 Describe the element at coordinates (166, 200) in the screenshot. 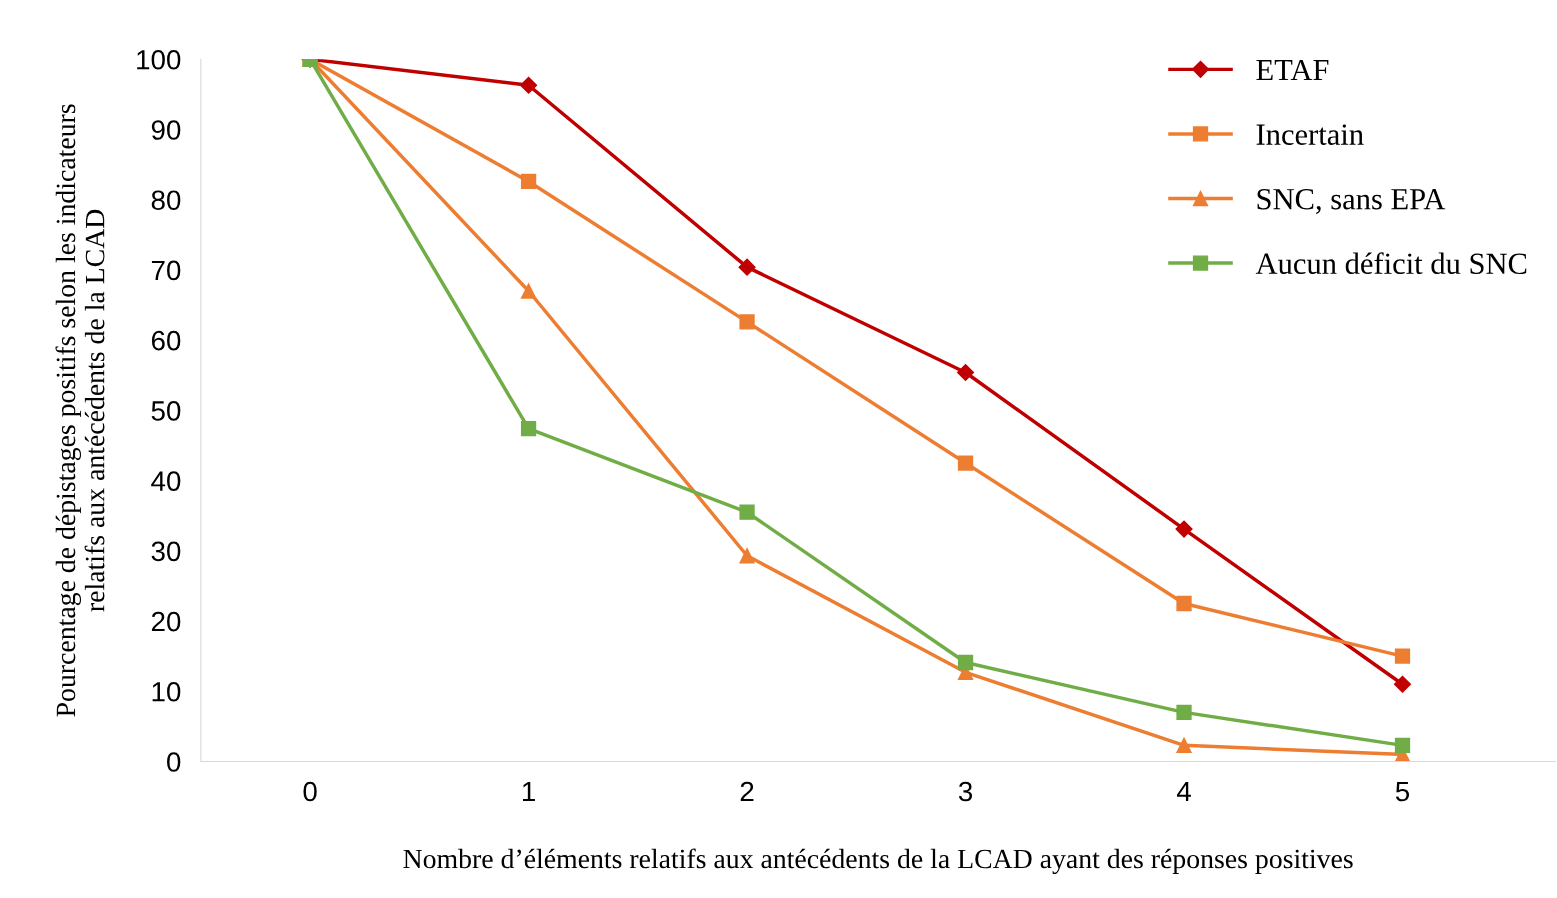

I see `y-tick-label: 80` at that location.